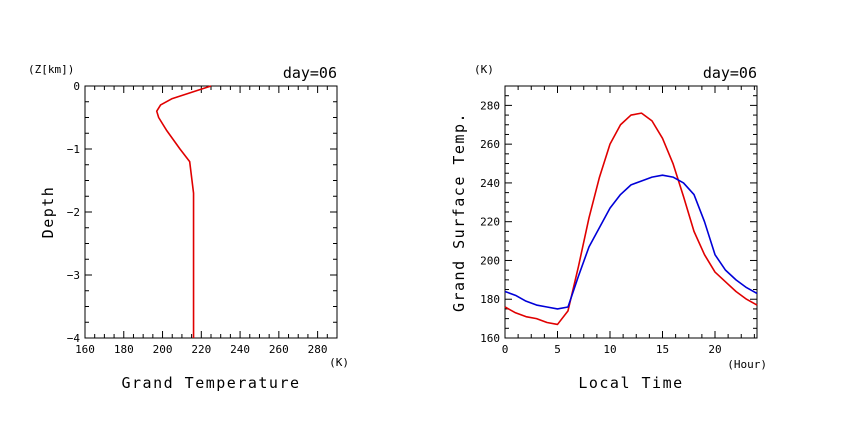  Describe the element at coordinates (747, 364) in the screenshot. I see `surface-temp-x-unit: (Hour)` at that location.